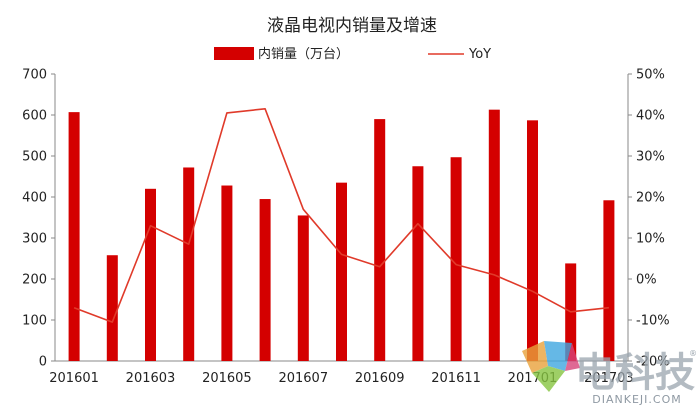  Describe the element at coordinates (380, 378) in the screenshot. I see `x-tick-label: 201609` at that location.